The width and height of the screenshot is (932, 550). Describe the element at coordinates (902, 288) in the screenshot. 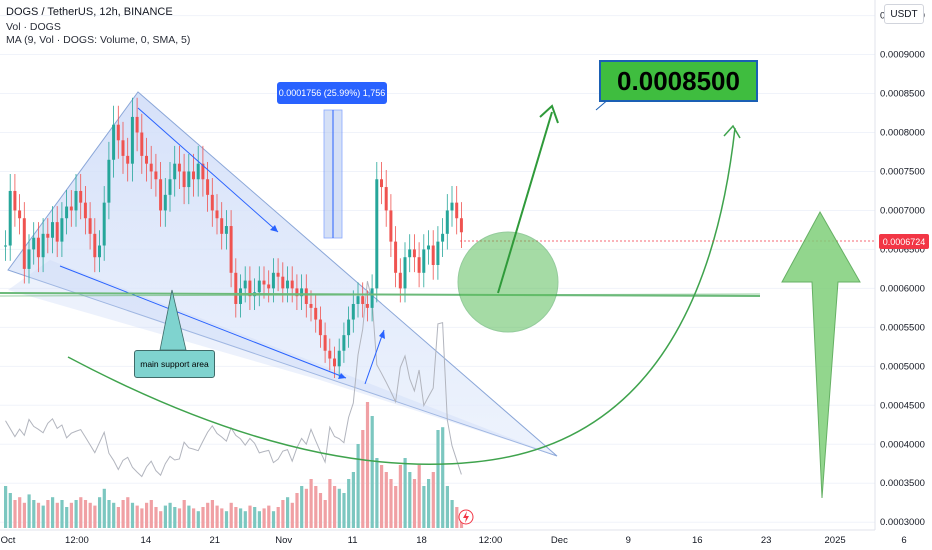

I see `y-tick-label: 0.0006000` at that location.